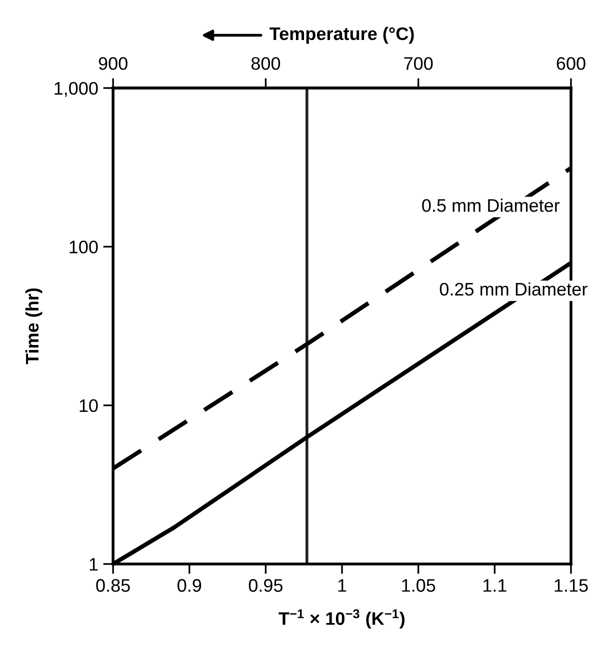  What do you see at coordinates (84, 247) in the screenshot?
I see `y-tick-label: 100` at bounding box center [84, 247].